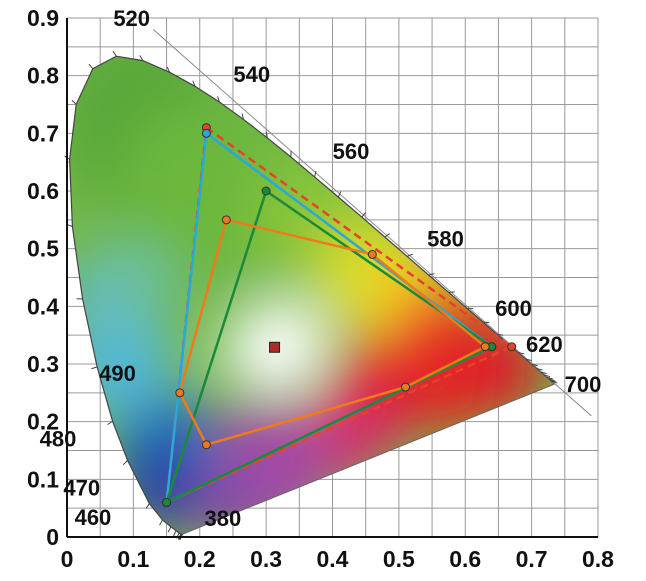 The width and height of the screenshot is (646, 581). I want to click on wavelength-label: 470, so click(81, 488).